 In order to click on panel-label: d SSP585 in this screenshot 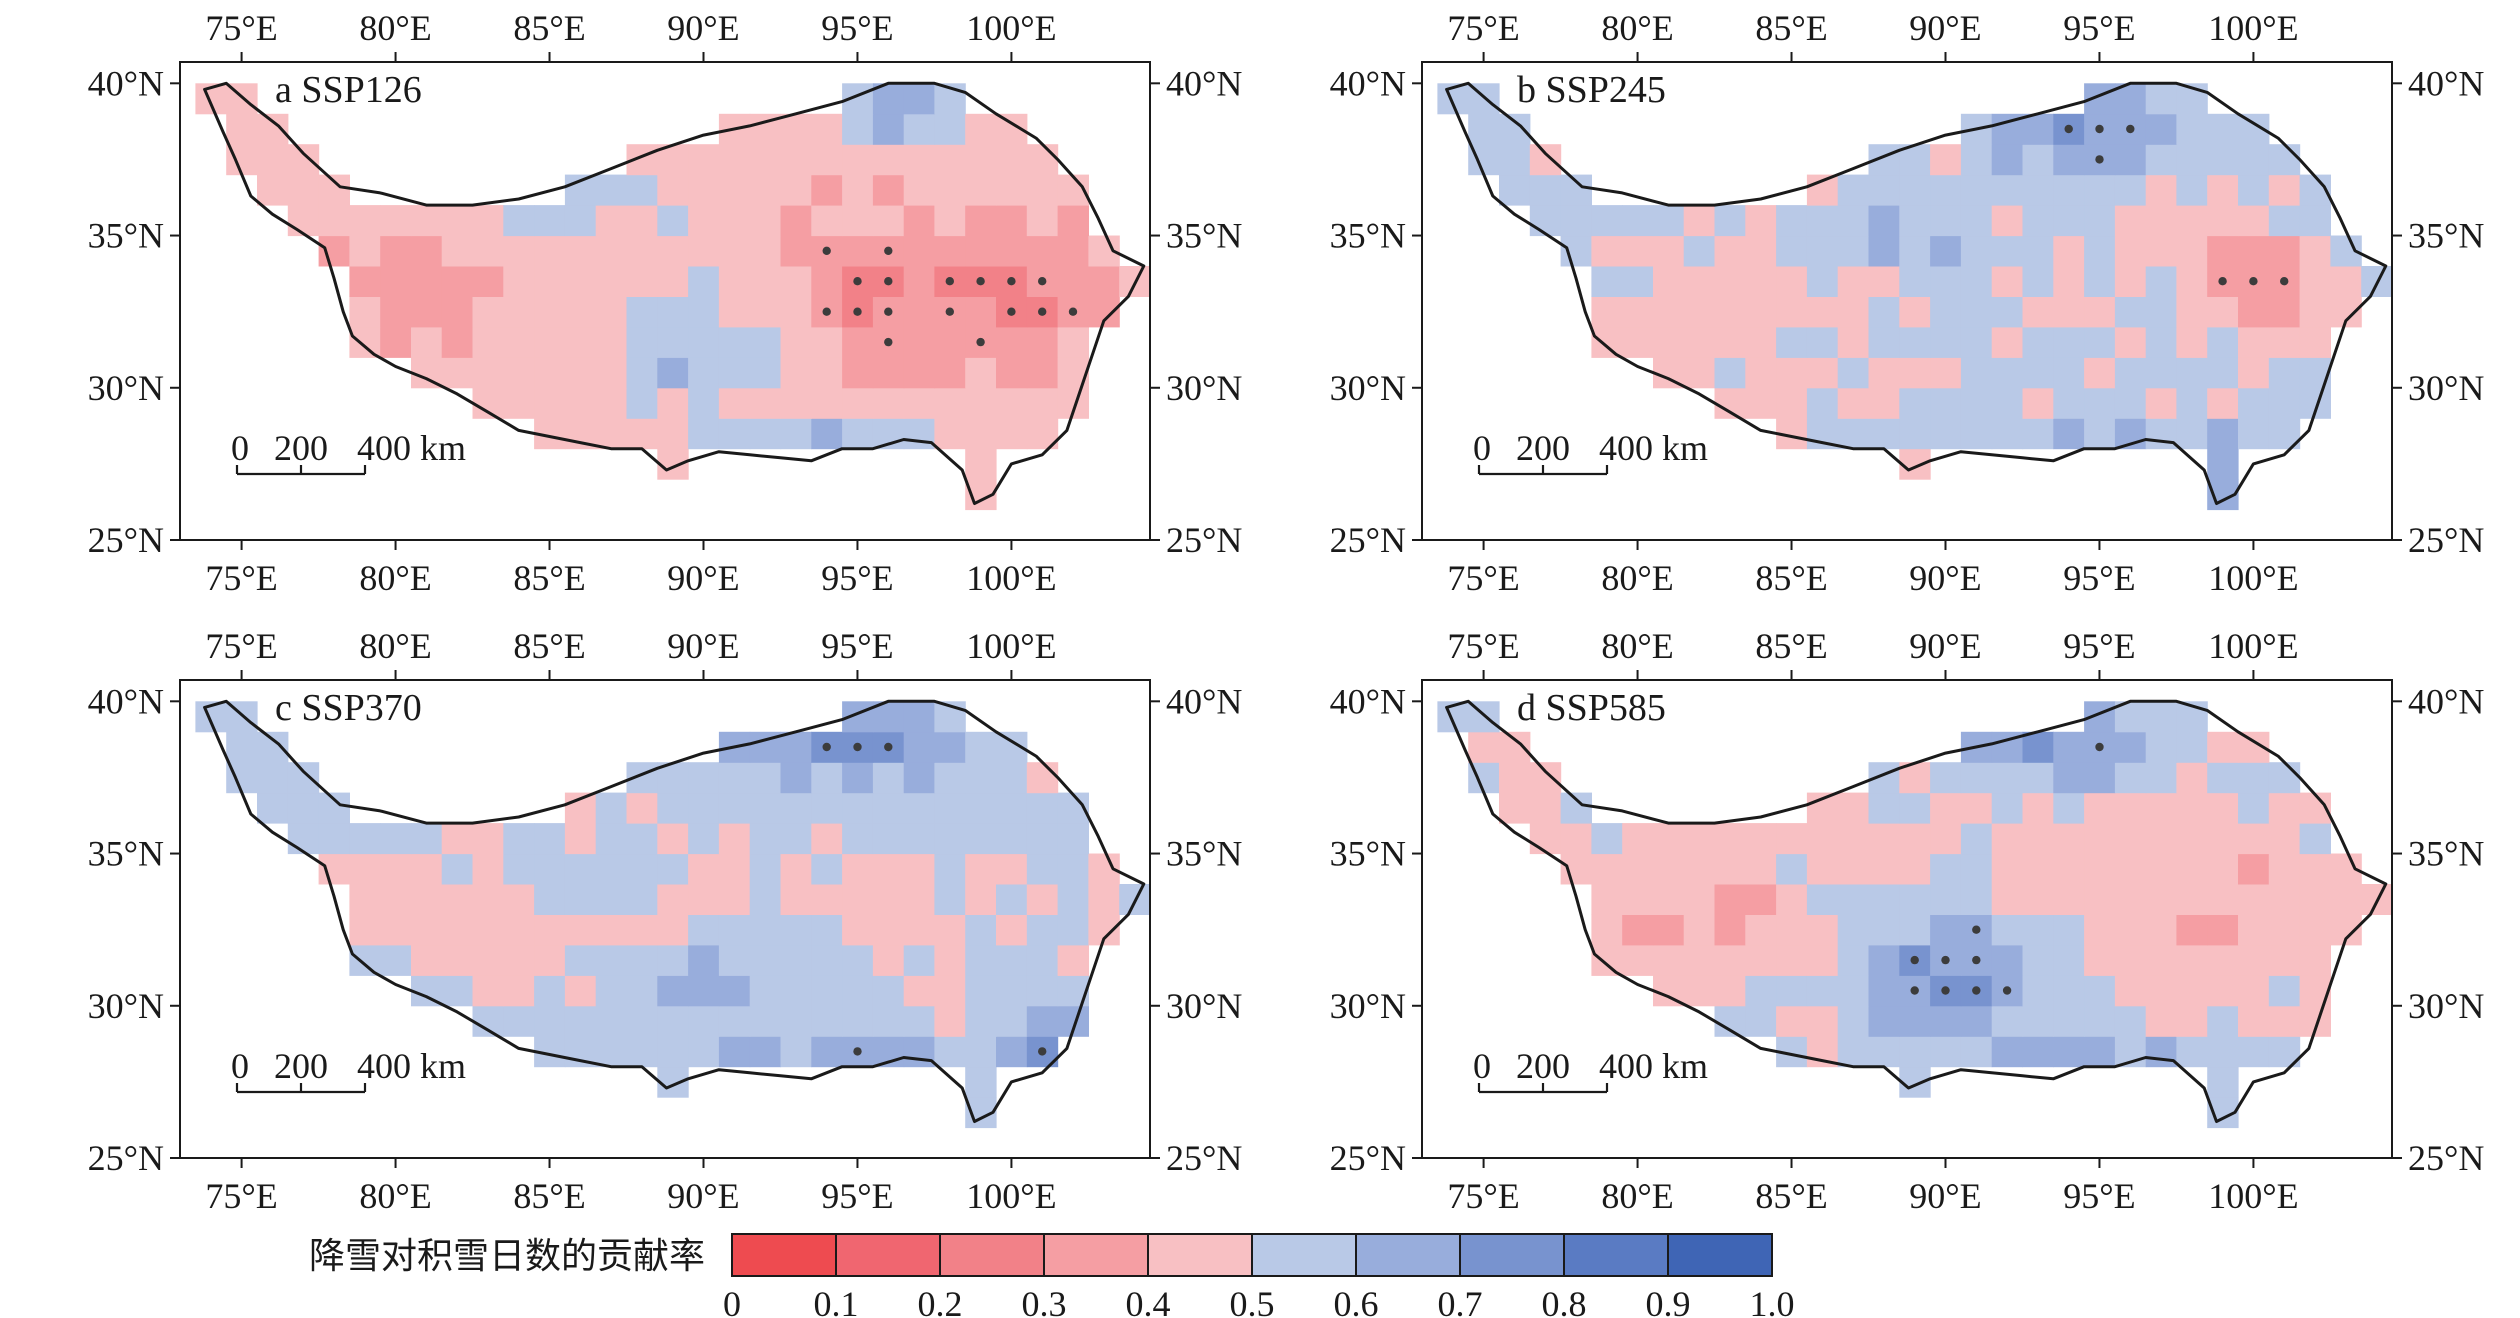, I will do `click(1591, 708)`.